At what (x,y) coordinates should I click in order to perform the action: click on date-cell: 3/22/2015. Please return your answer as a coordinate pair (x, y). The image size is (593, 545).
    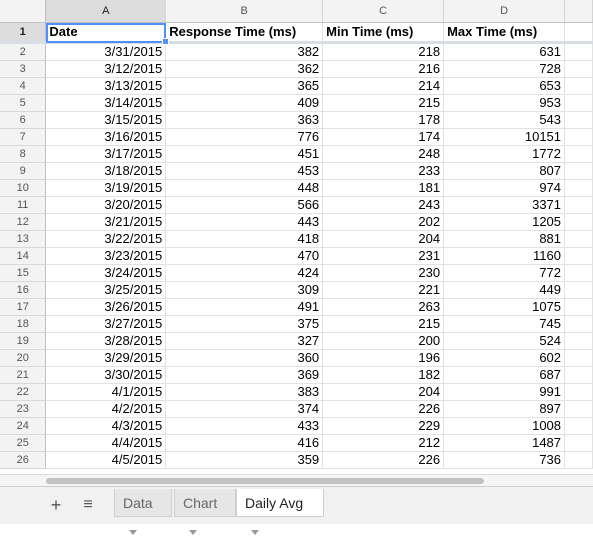
    Looking at the image, I should click on (106, 239).